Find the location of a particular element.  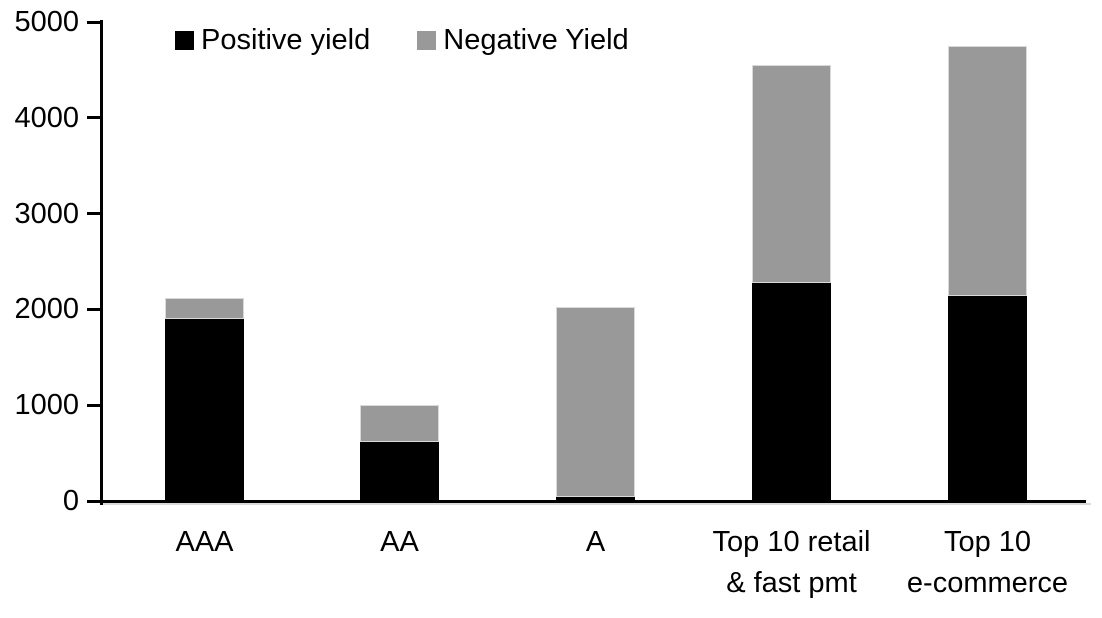

y-tick-label: 2000 is located at coordinates (46, 309).